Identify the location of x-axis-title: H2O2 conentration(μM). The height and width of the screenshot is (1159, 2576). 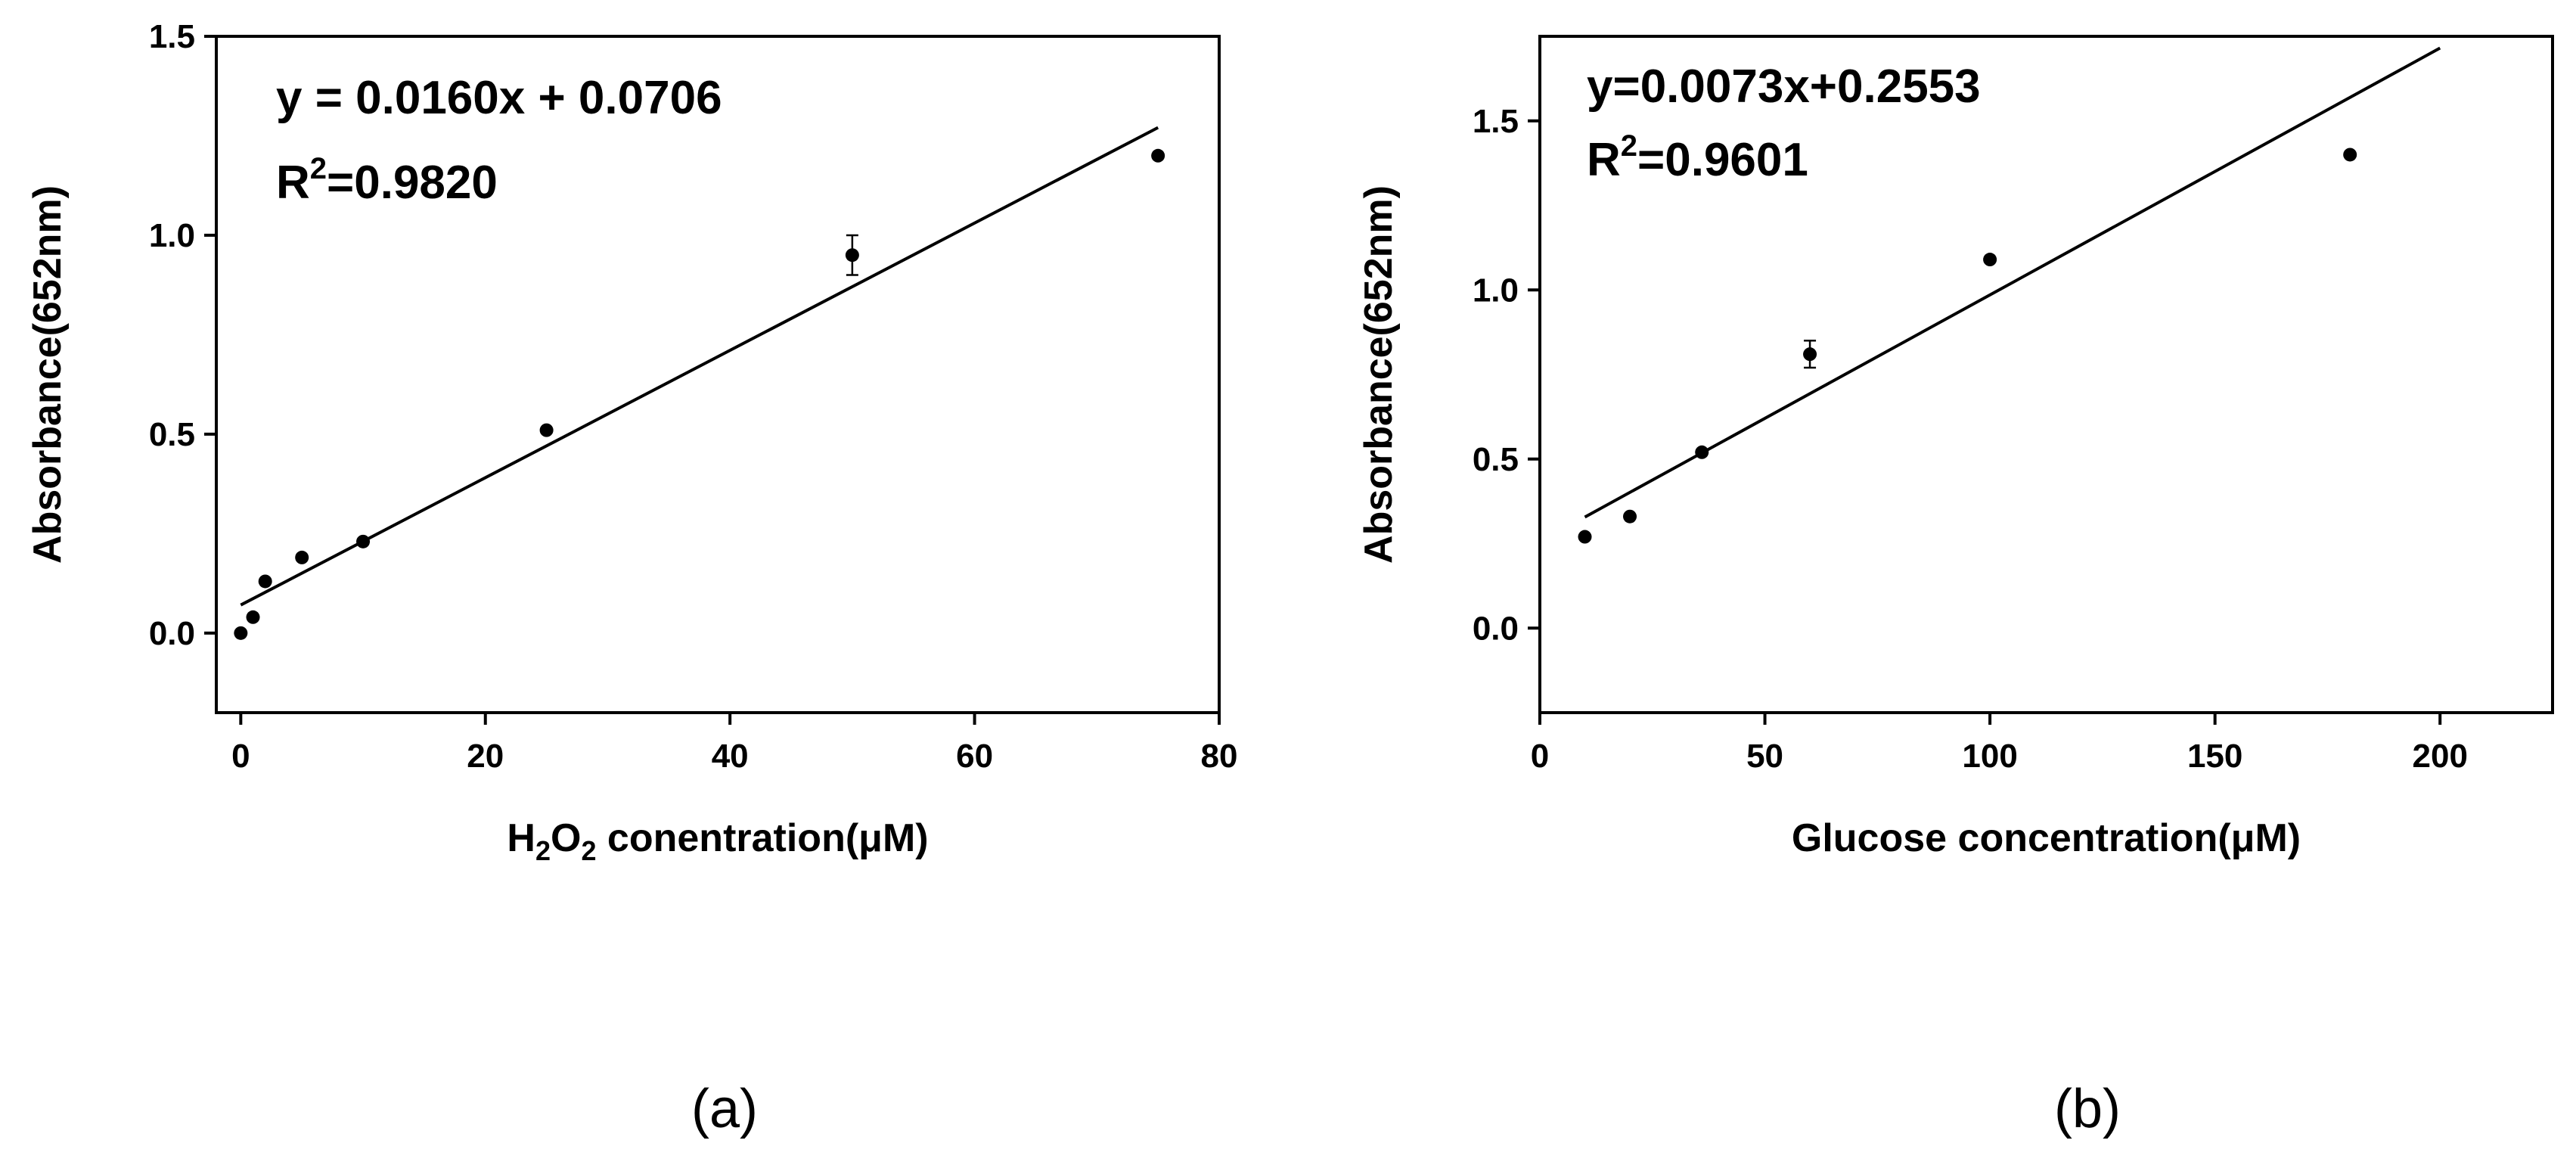
(717, 841).